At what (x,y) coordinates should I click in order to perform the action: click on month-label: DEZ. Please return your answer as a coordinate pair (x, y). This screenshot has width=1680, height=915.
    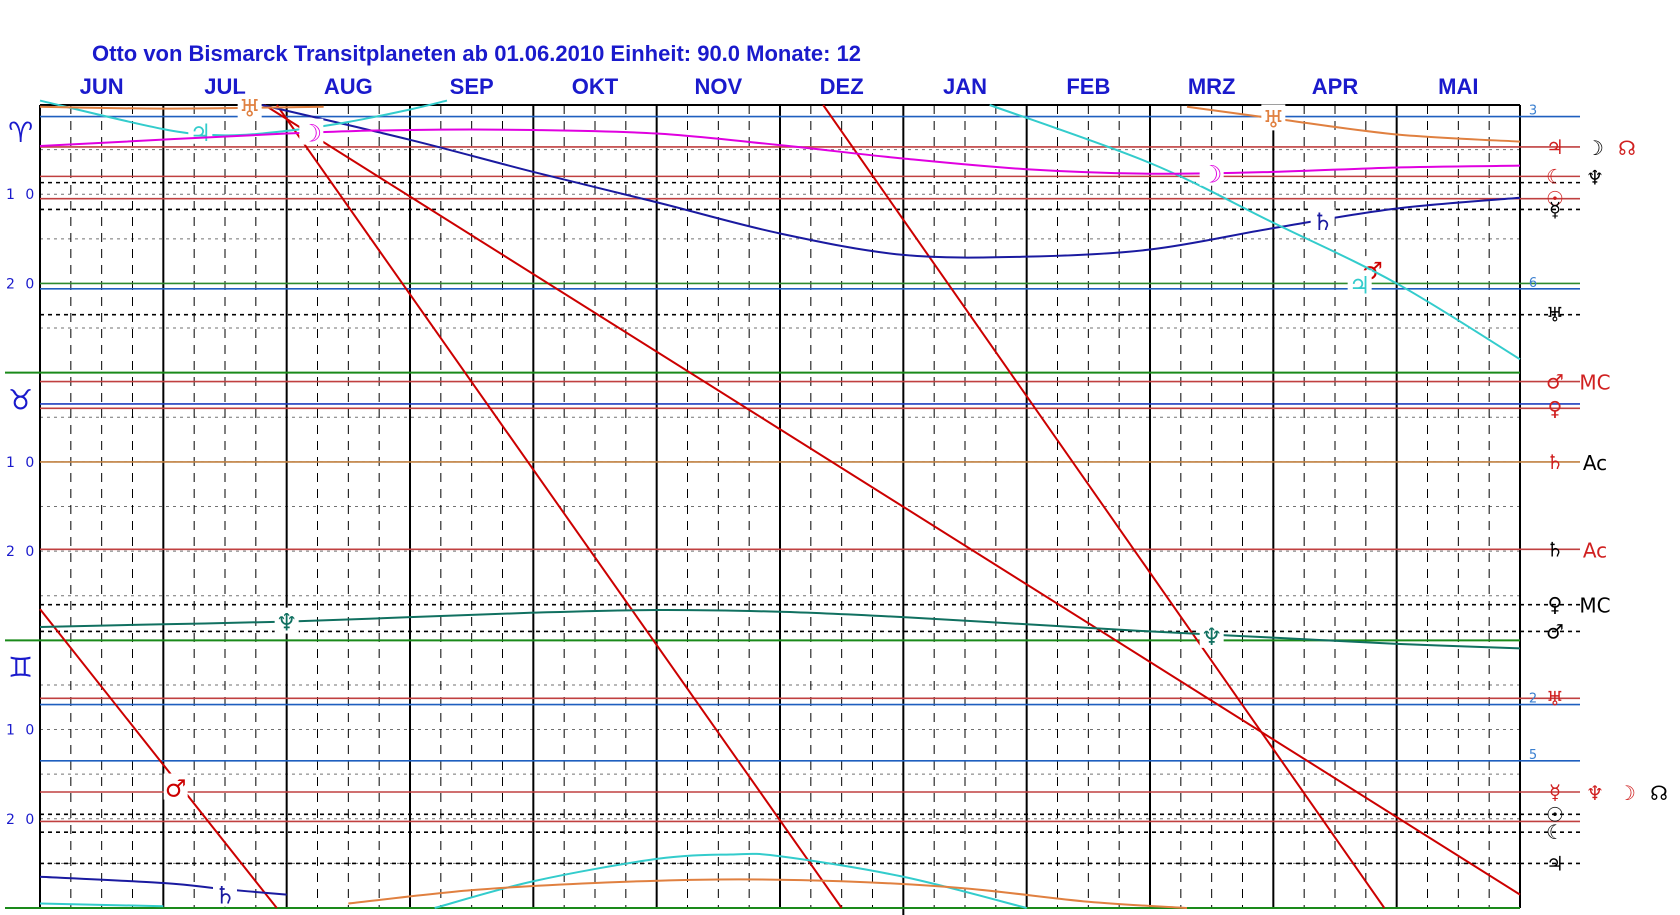
    Looking at the image, I should click on (842, 86).